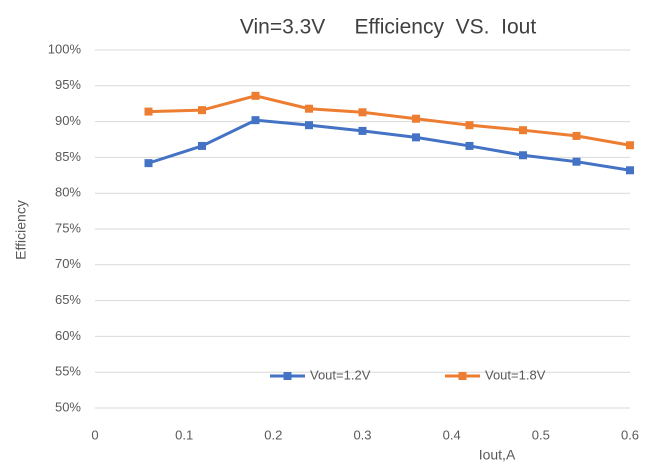  What do you see at coordinates (362, 434) in the screenshot?
I see `x-tick-label: 0.3` at bounding box center [362, 434].